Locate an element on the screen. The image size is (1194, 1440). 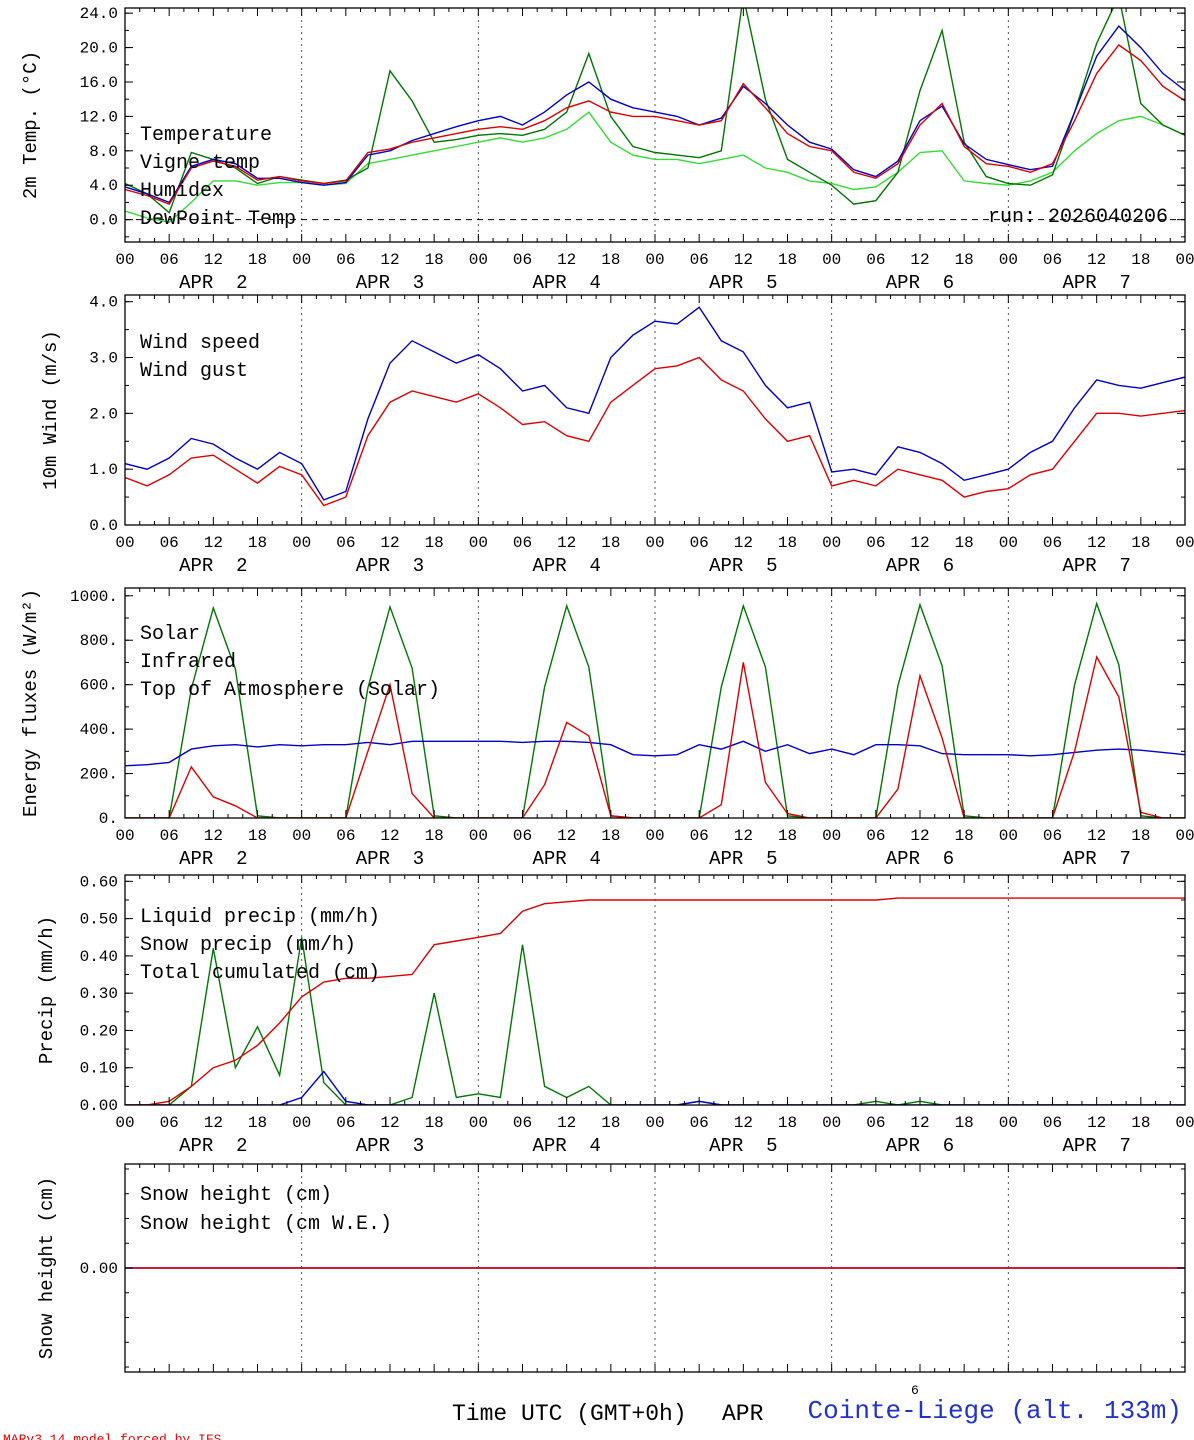
svg-text: Energy fluxes (W/m²) is located at coordinates (31, 703).